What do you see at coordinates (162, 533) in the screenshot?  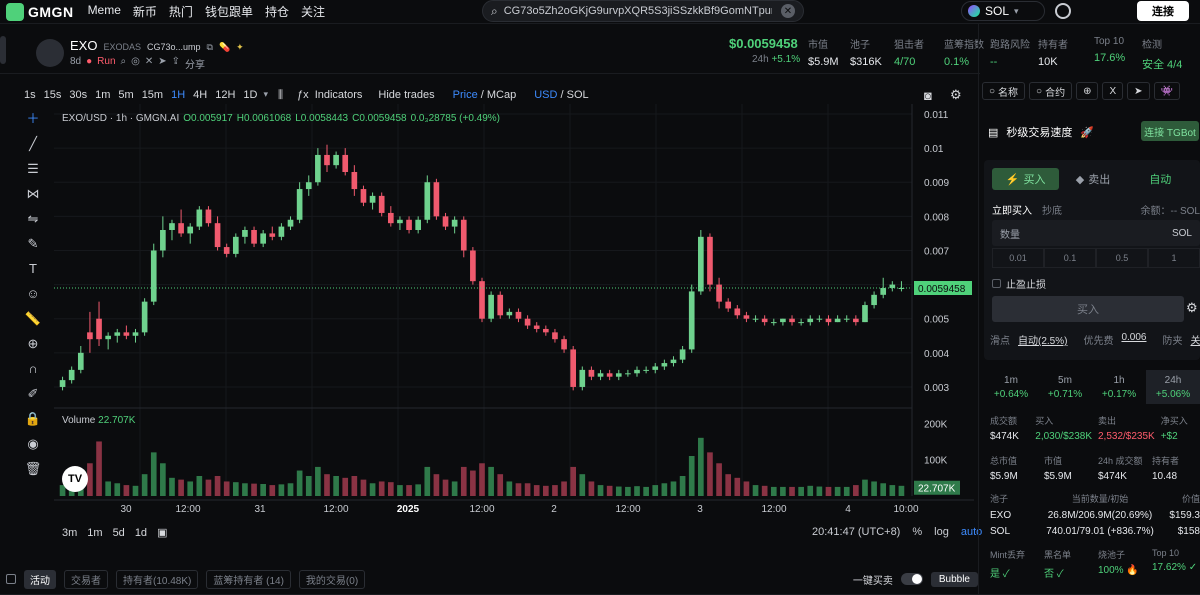 I see `goto-date-icon: ▣` at bounding box center [162, 533].